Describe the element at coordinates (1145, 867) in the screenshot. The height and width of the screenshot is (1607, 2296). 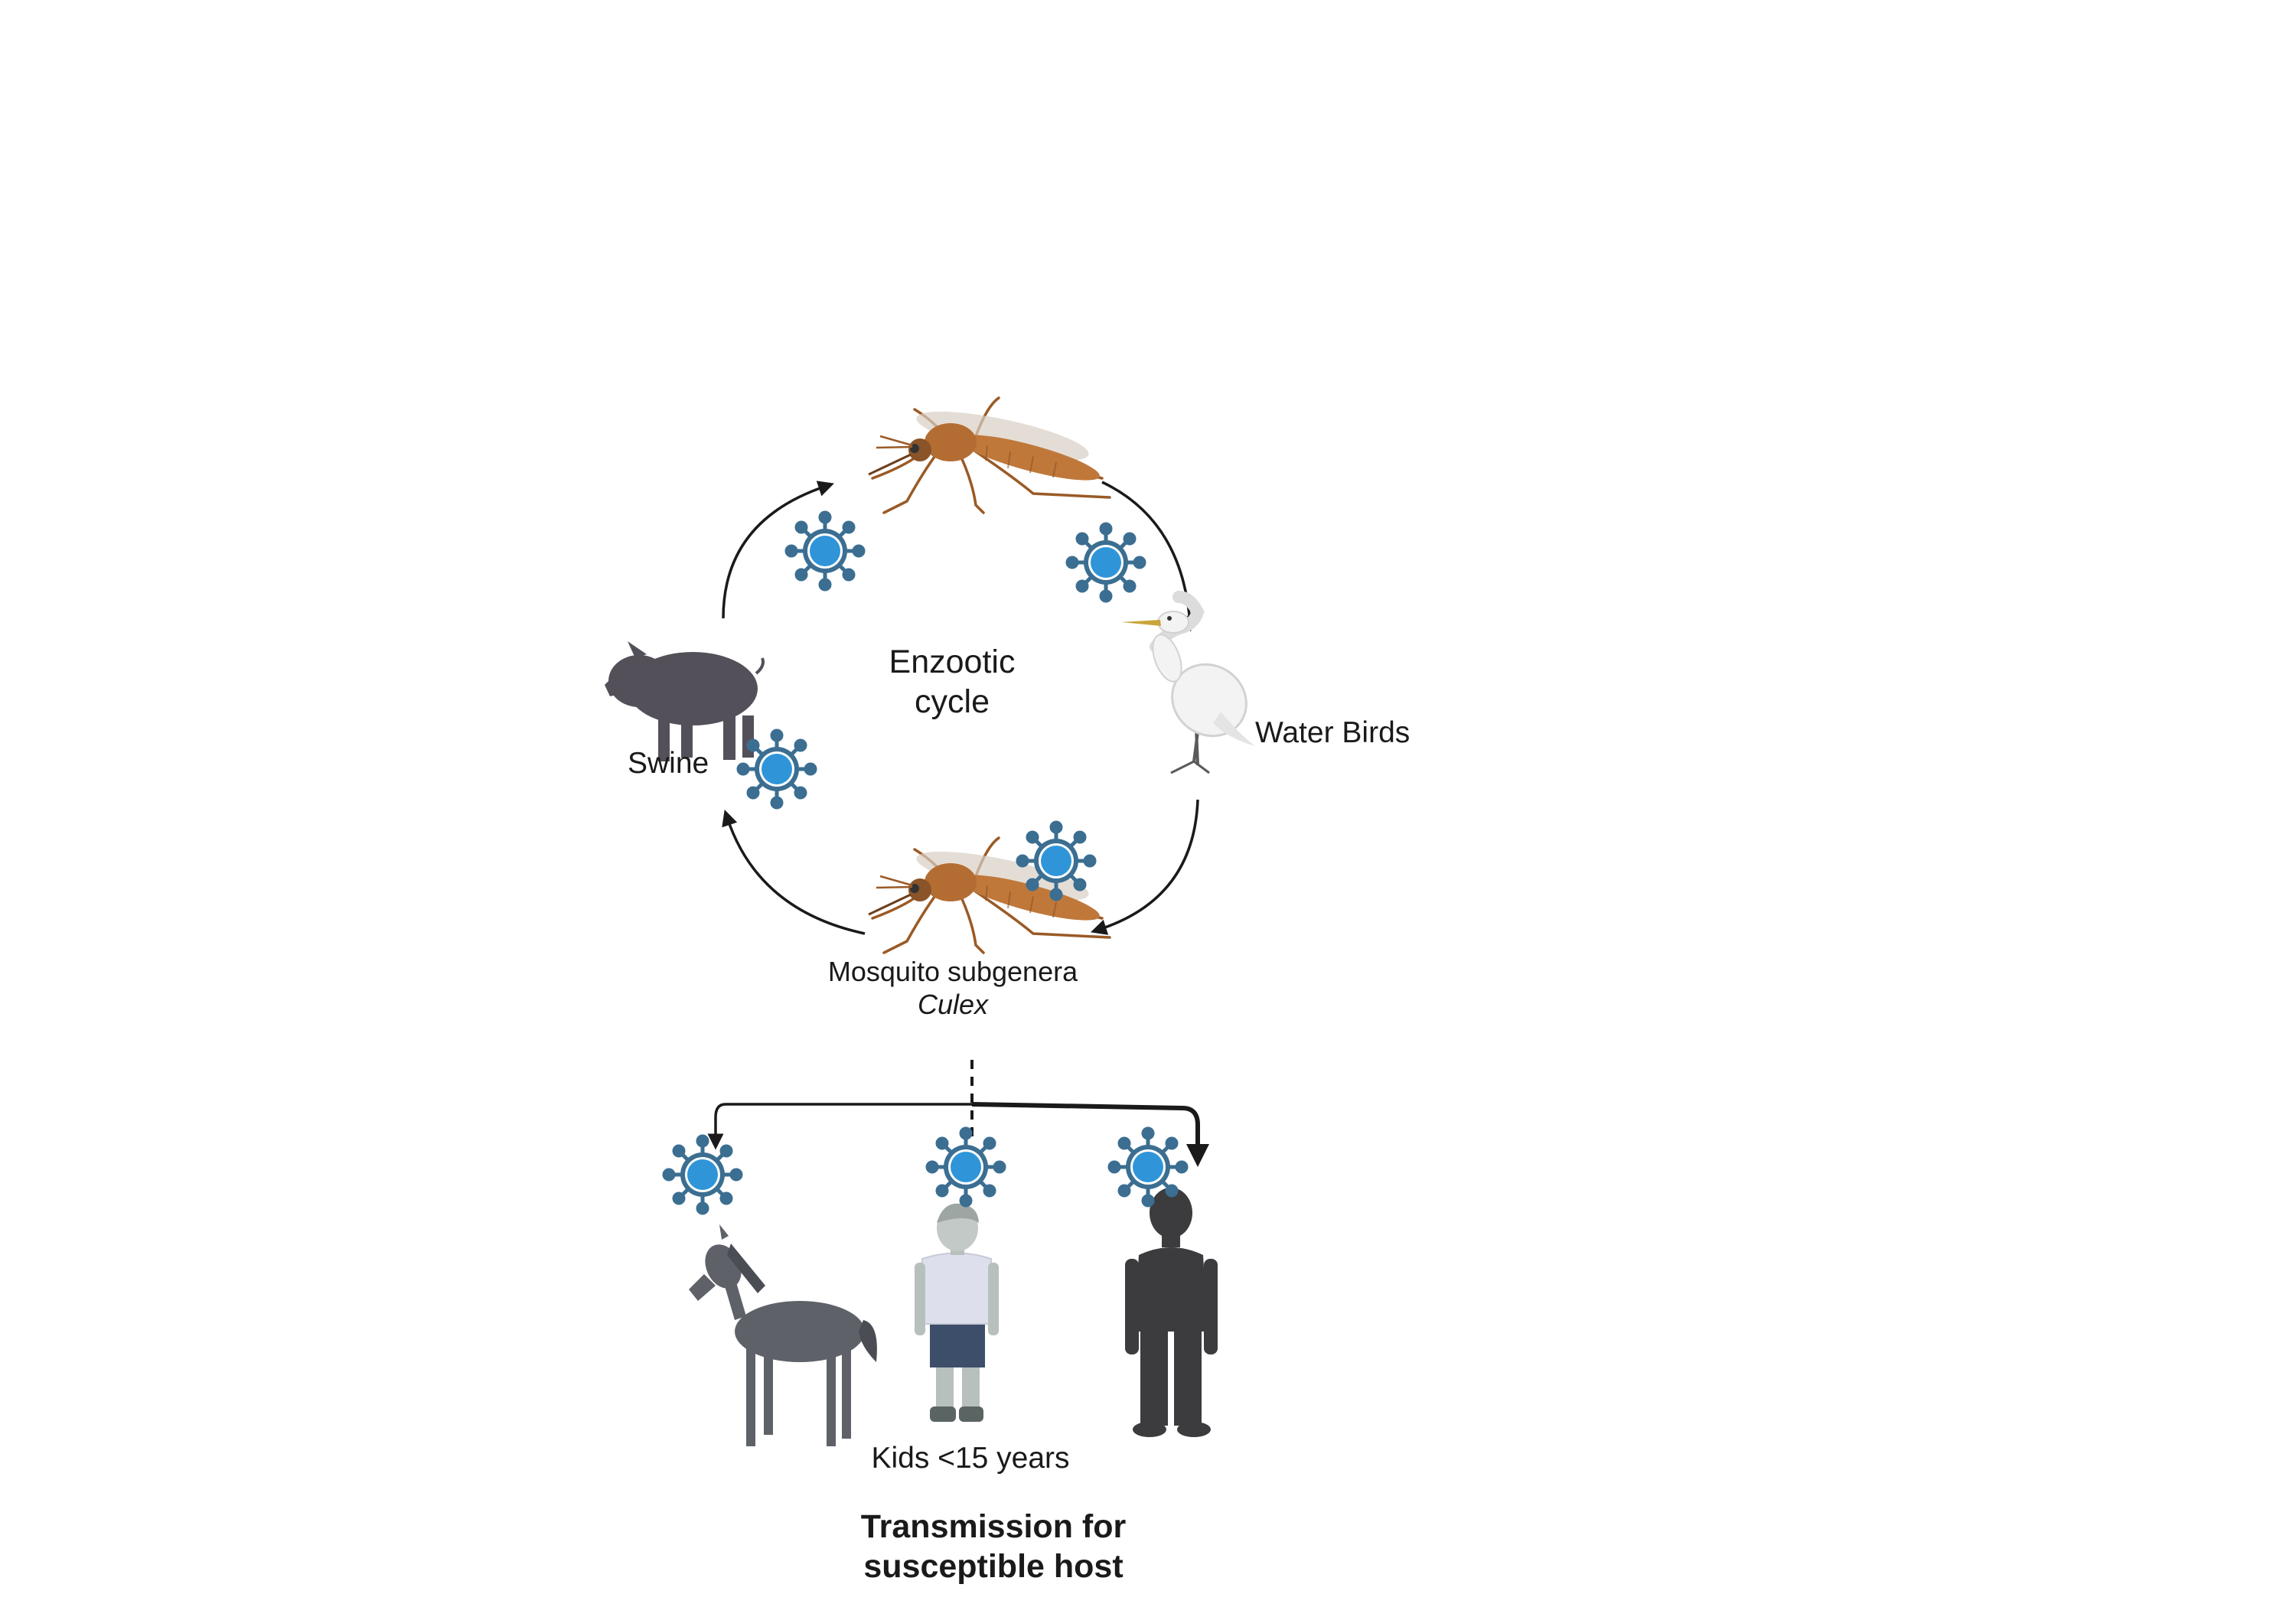
I see `arrow-bird-to-mosquito` at that location.